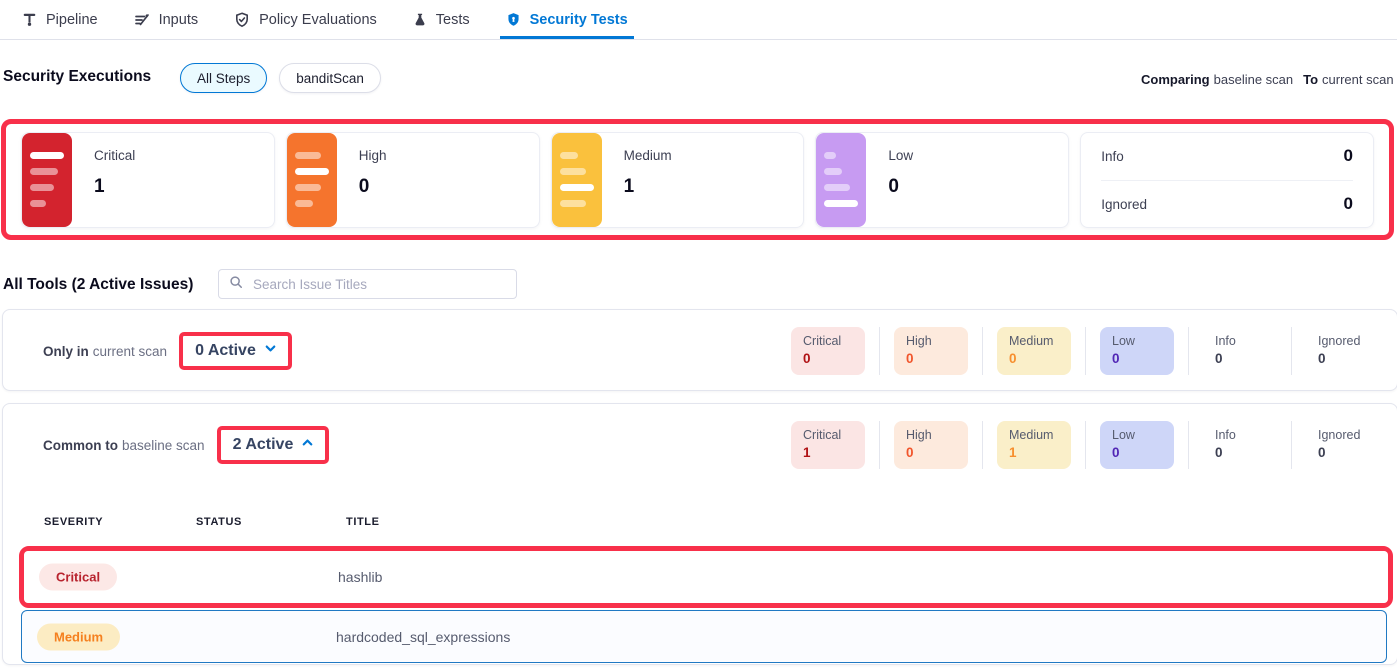 Image resolution: width=1397 pixels, height=672 pixels. I want to click on active-count-dropdown: 0 Active, so click(235, 351).